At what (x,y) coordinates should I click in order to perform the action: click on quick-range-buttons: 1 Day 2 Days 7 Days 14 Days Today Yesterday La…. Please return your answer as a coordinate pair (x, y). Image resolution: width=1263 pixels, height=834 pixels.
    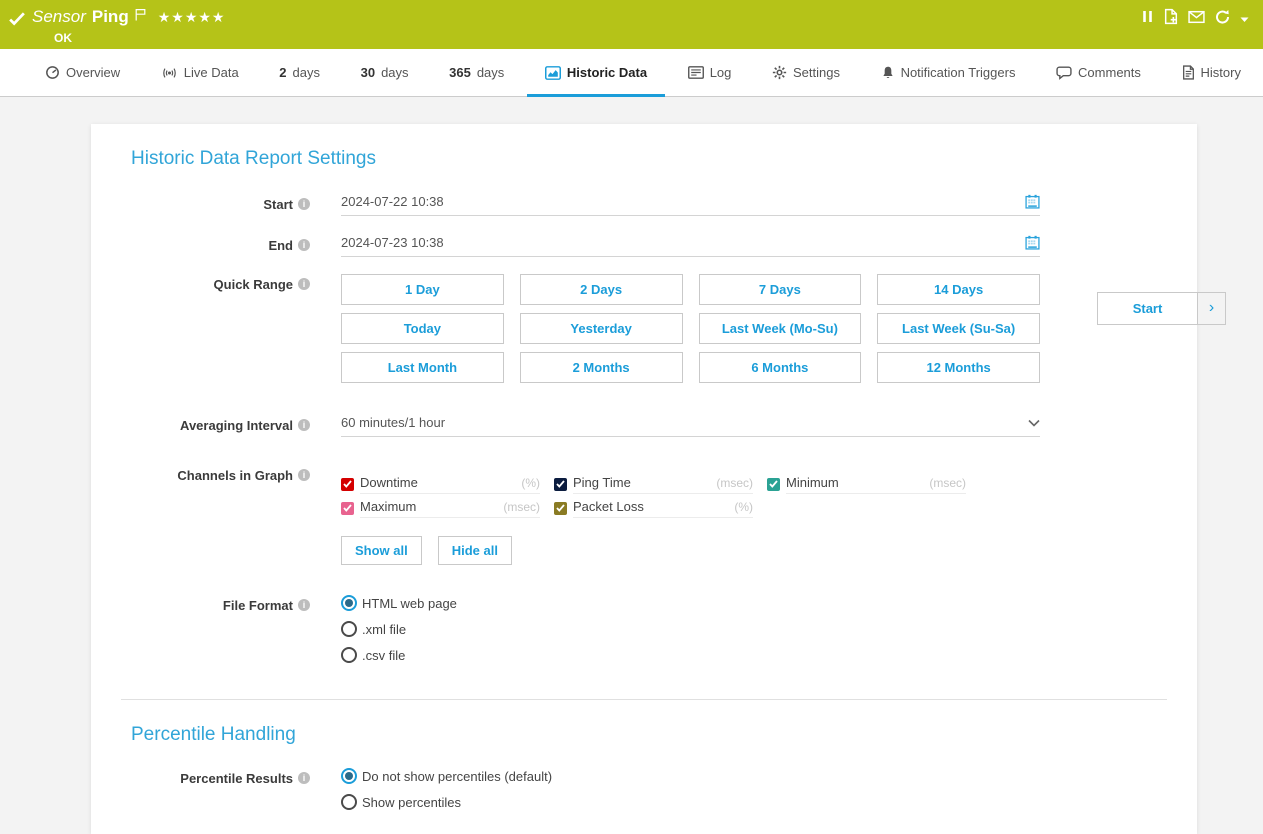
    Looking at the image, I should click on (690, 332).